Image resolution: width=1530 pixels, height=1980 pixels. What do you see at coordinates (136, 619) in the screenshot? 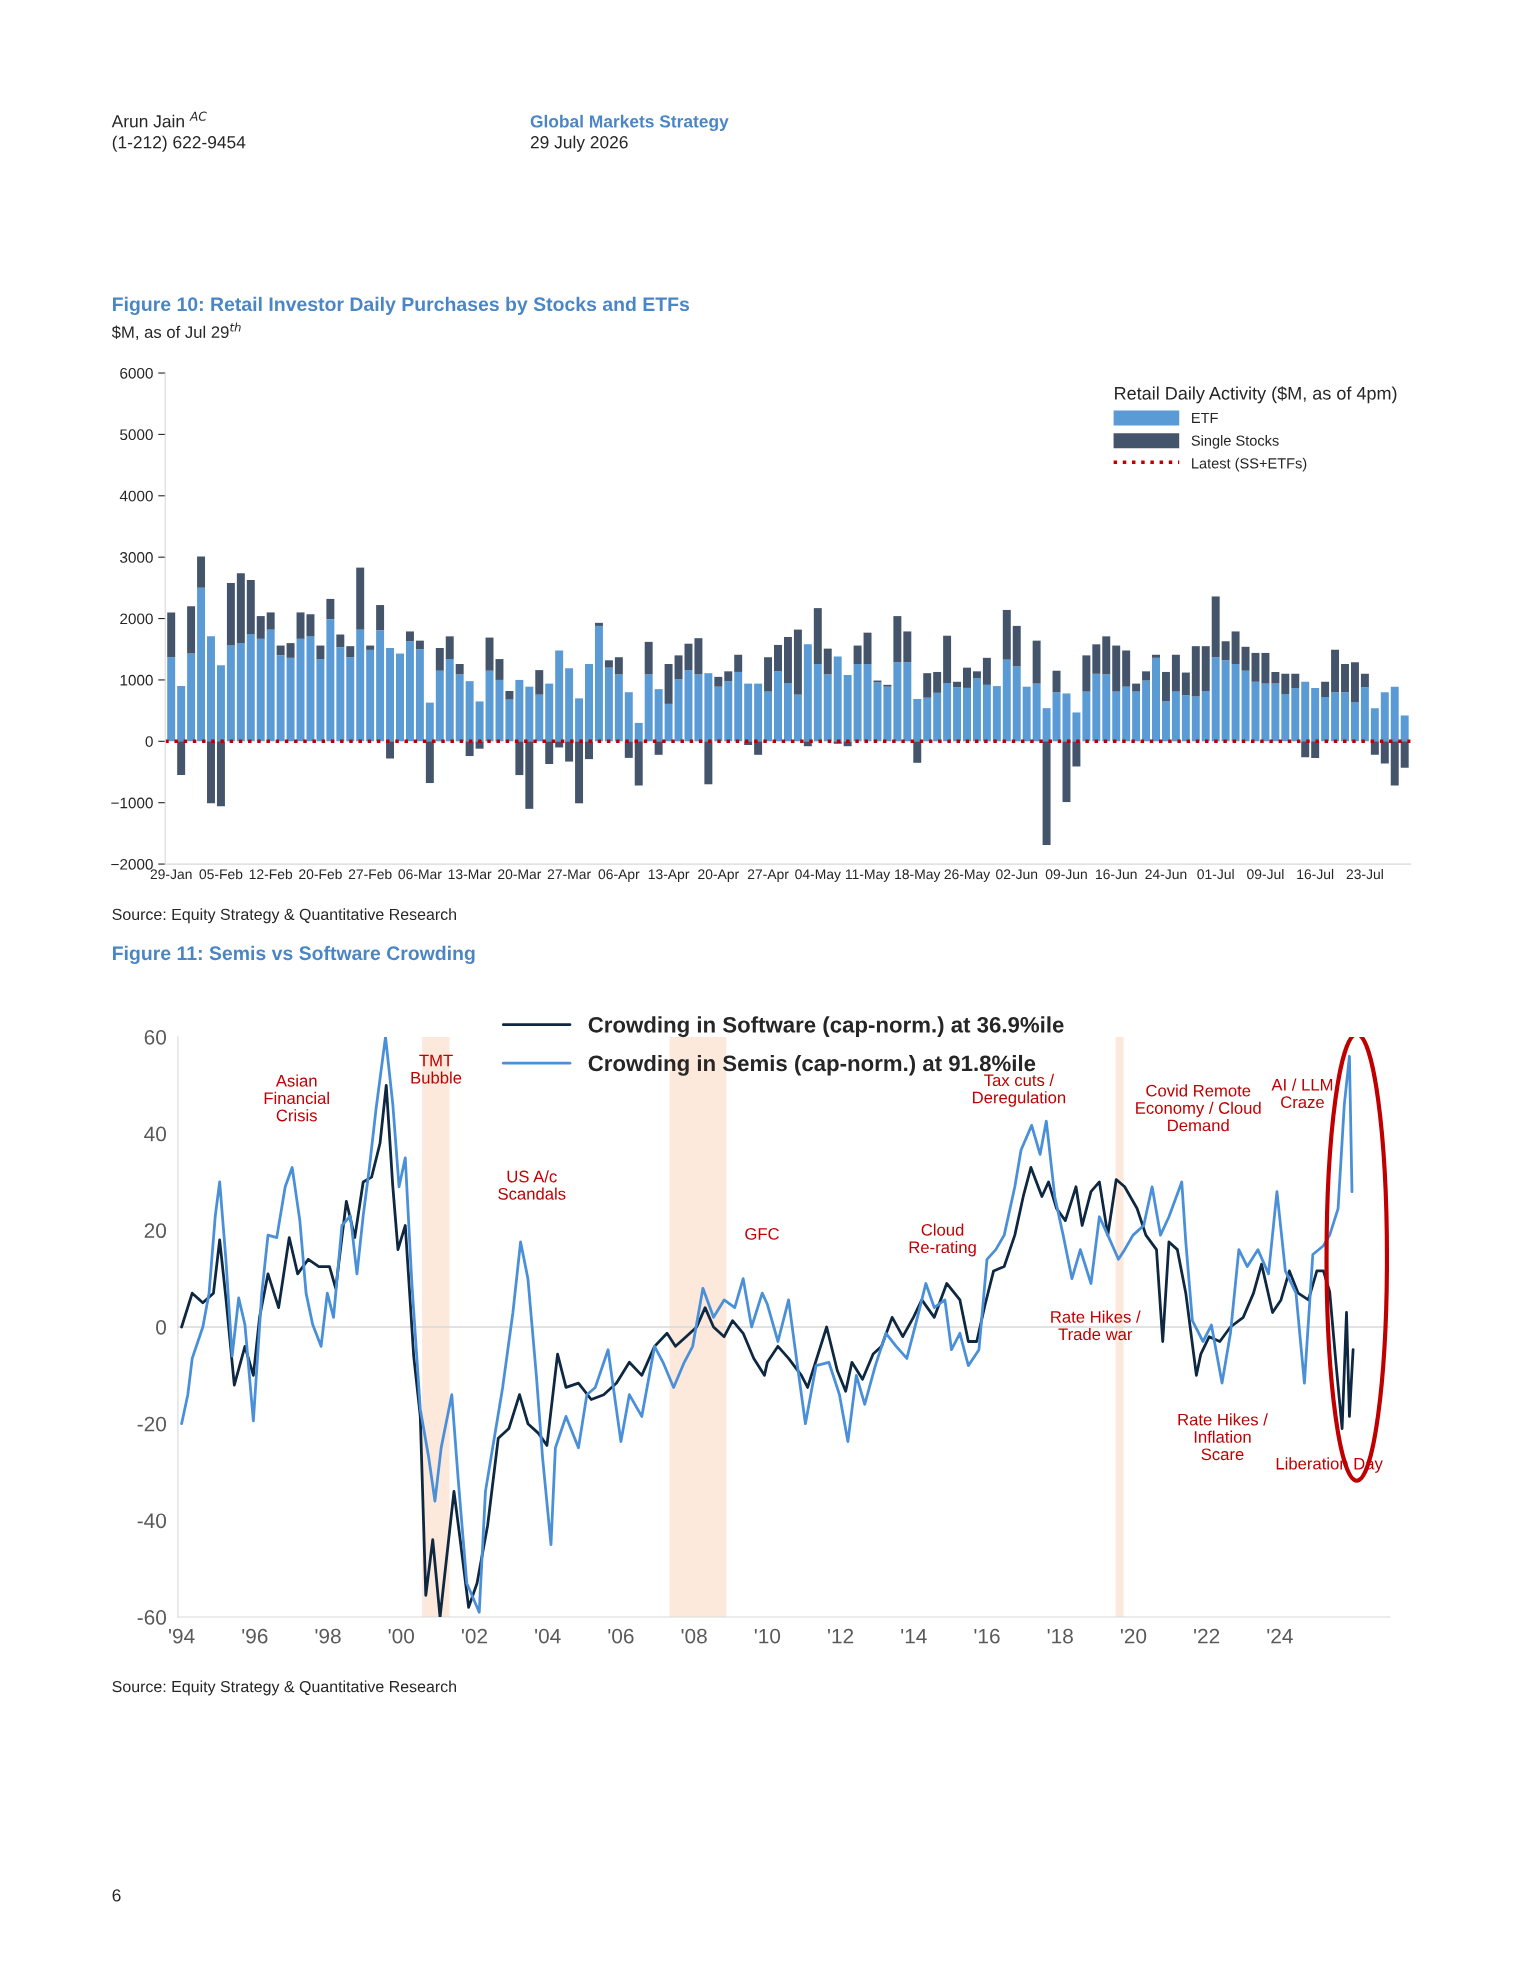
I see `y-tick-label: 2000` at bounding box center [136, 619].